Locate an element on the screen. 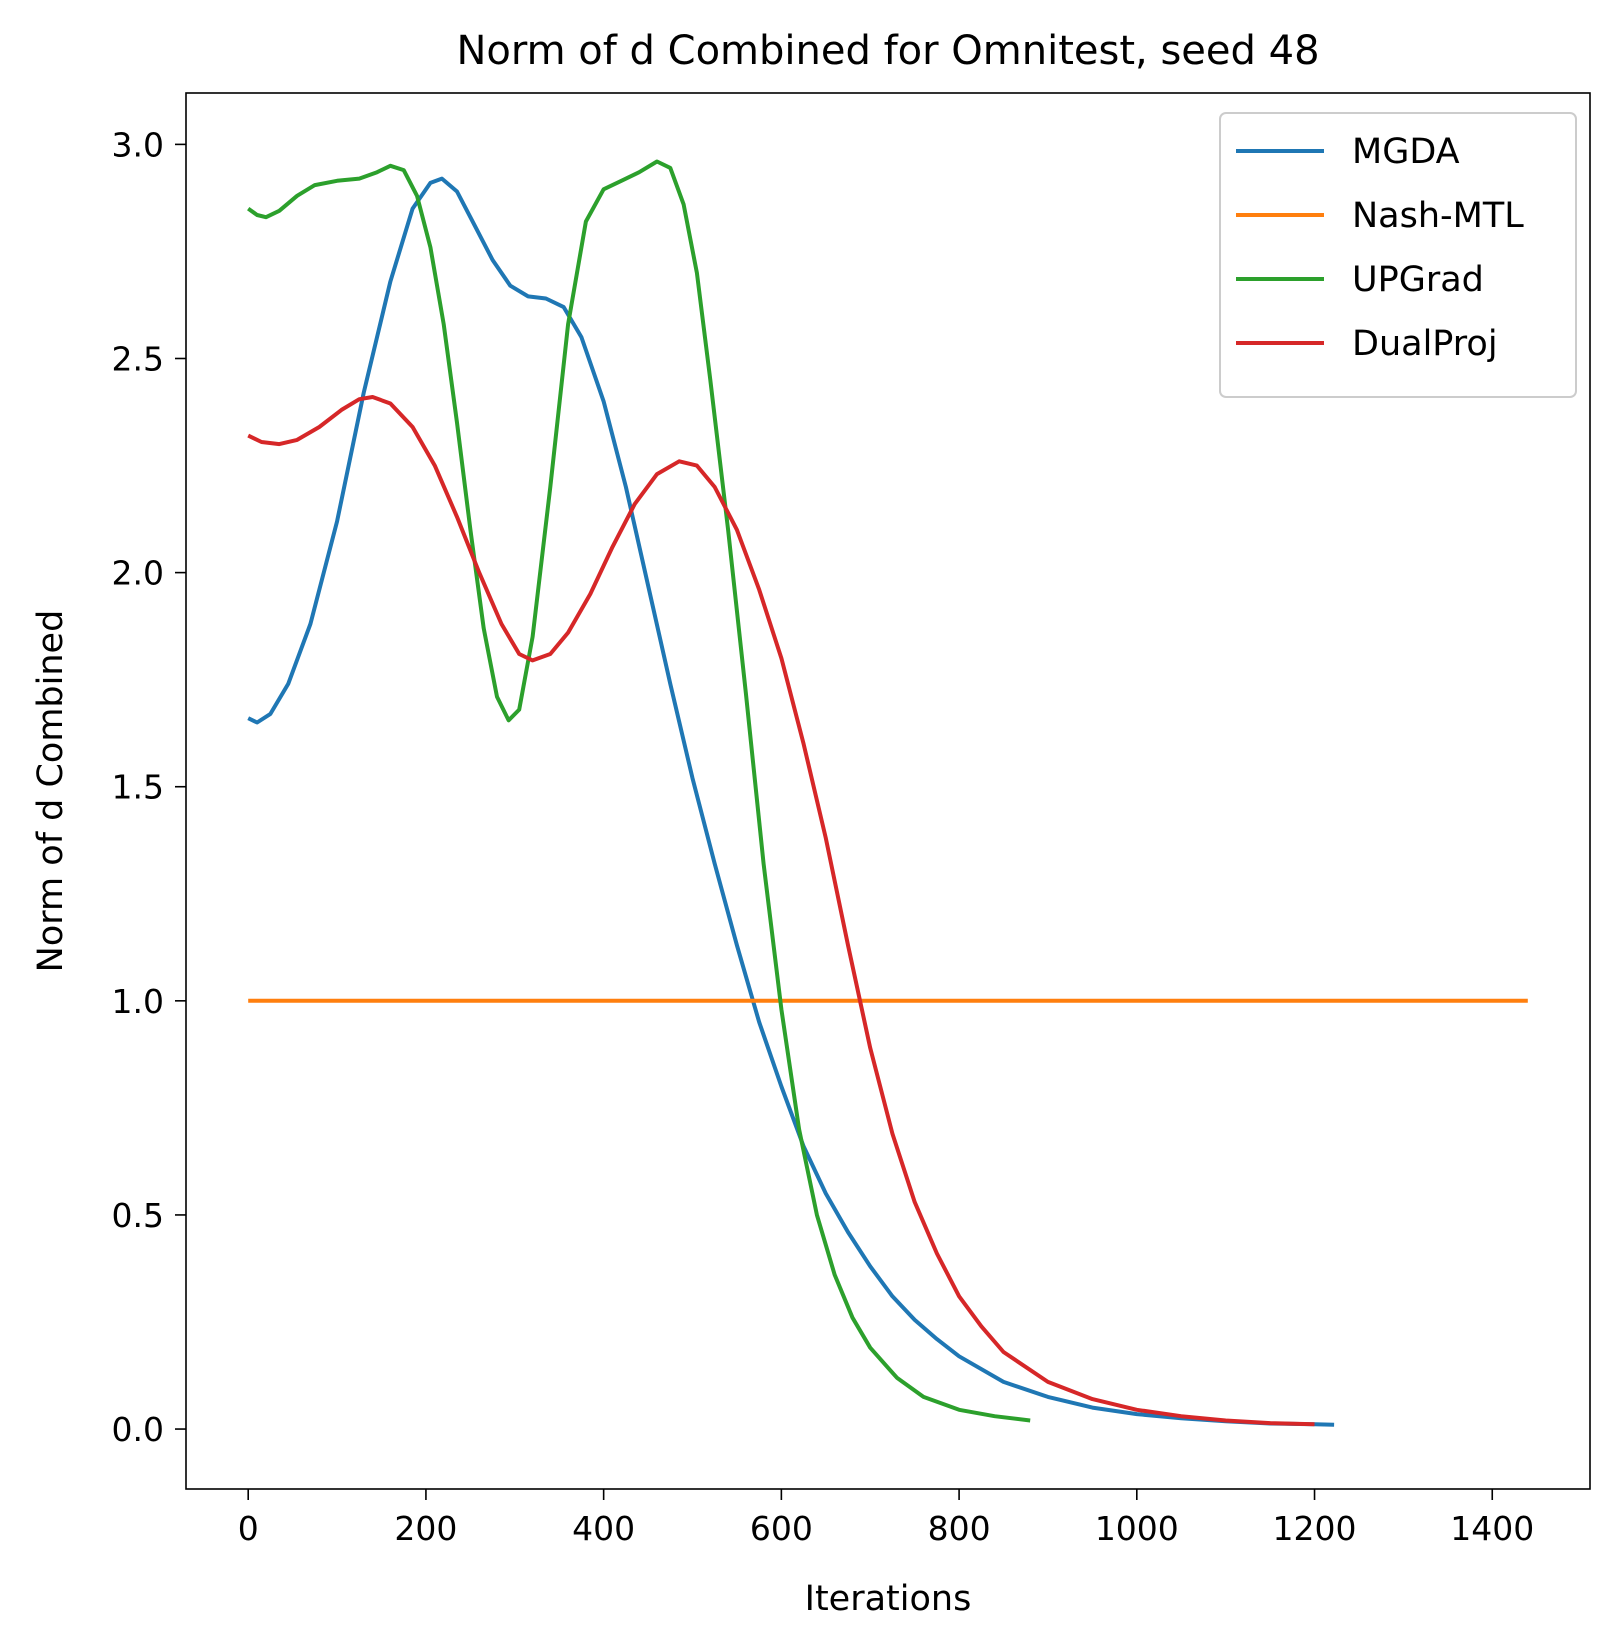  x-tick-label: 1400 is located at coordinates (1492, 1528).